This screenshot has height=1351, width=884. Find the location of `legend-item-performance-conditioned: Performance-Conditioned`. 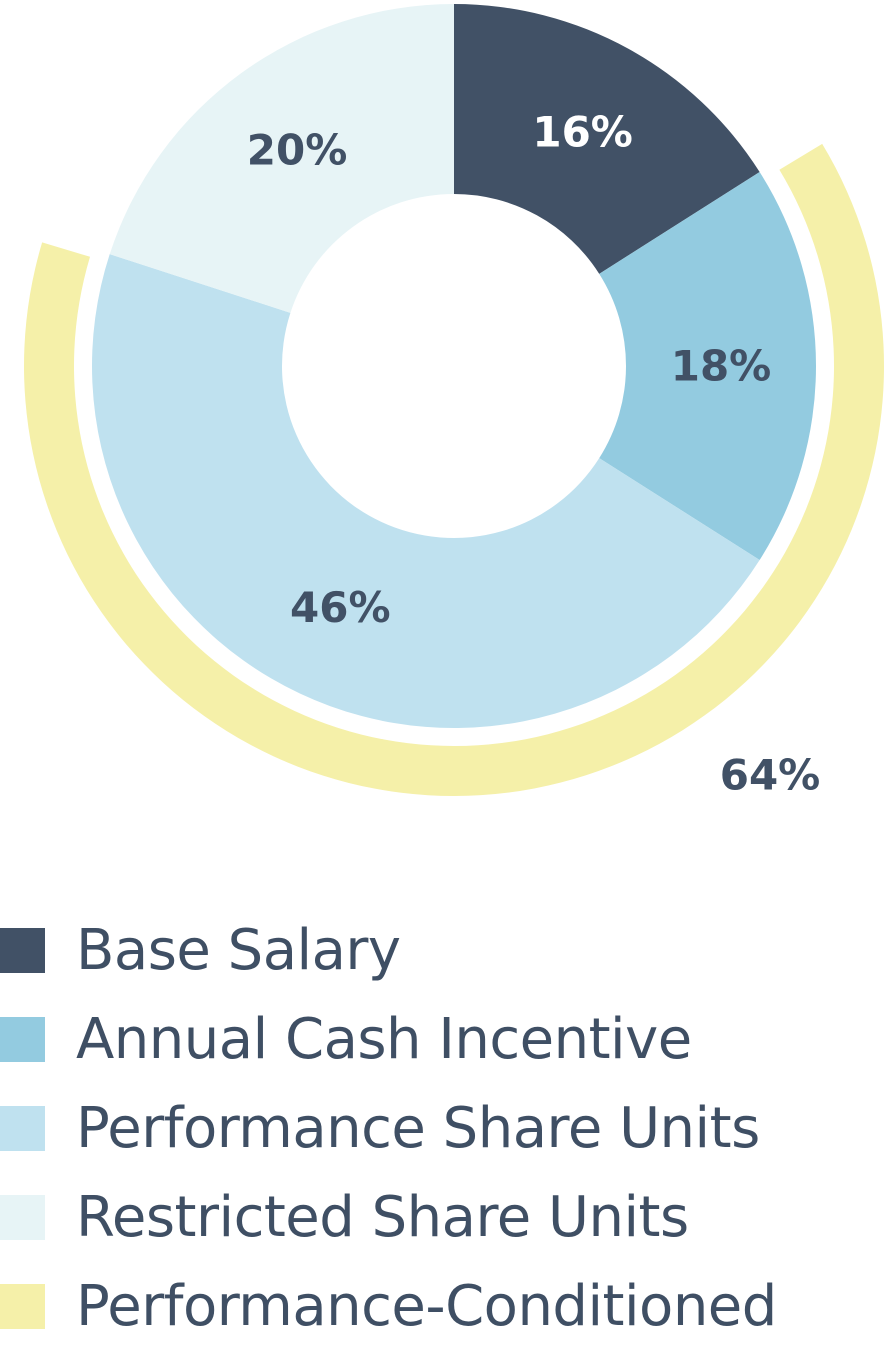

legend-item-performance-conditioned: Performance-Conditioned is located at coordinates (442, 1306).